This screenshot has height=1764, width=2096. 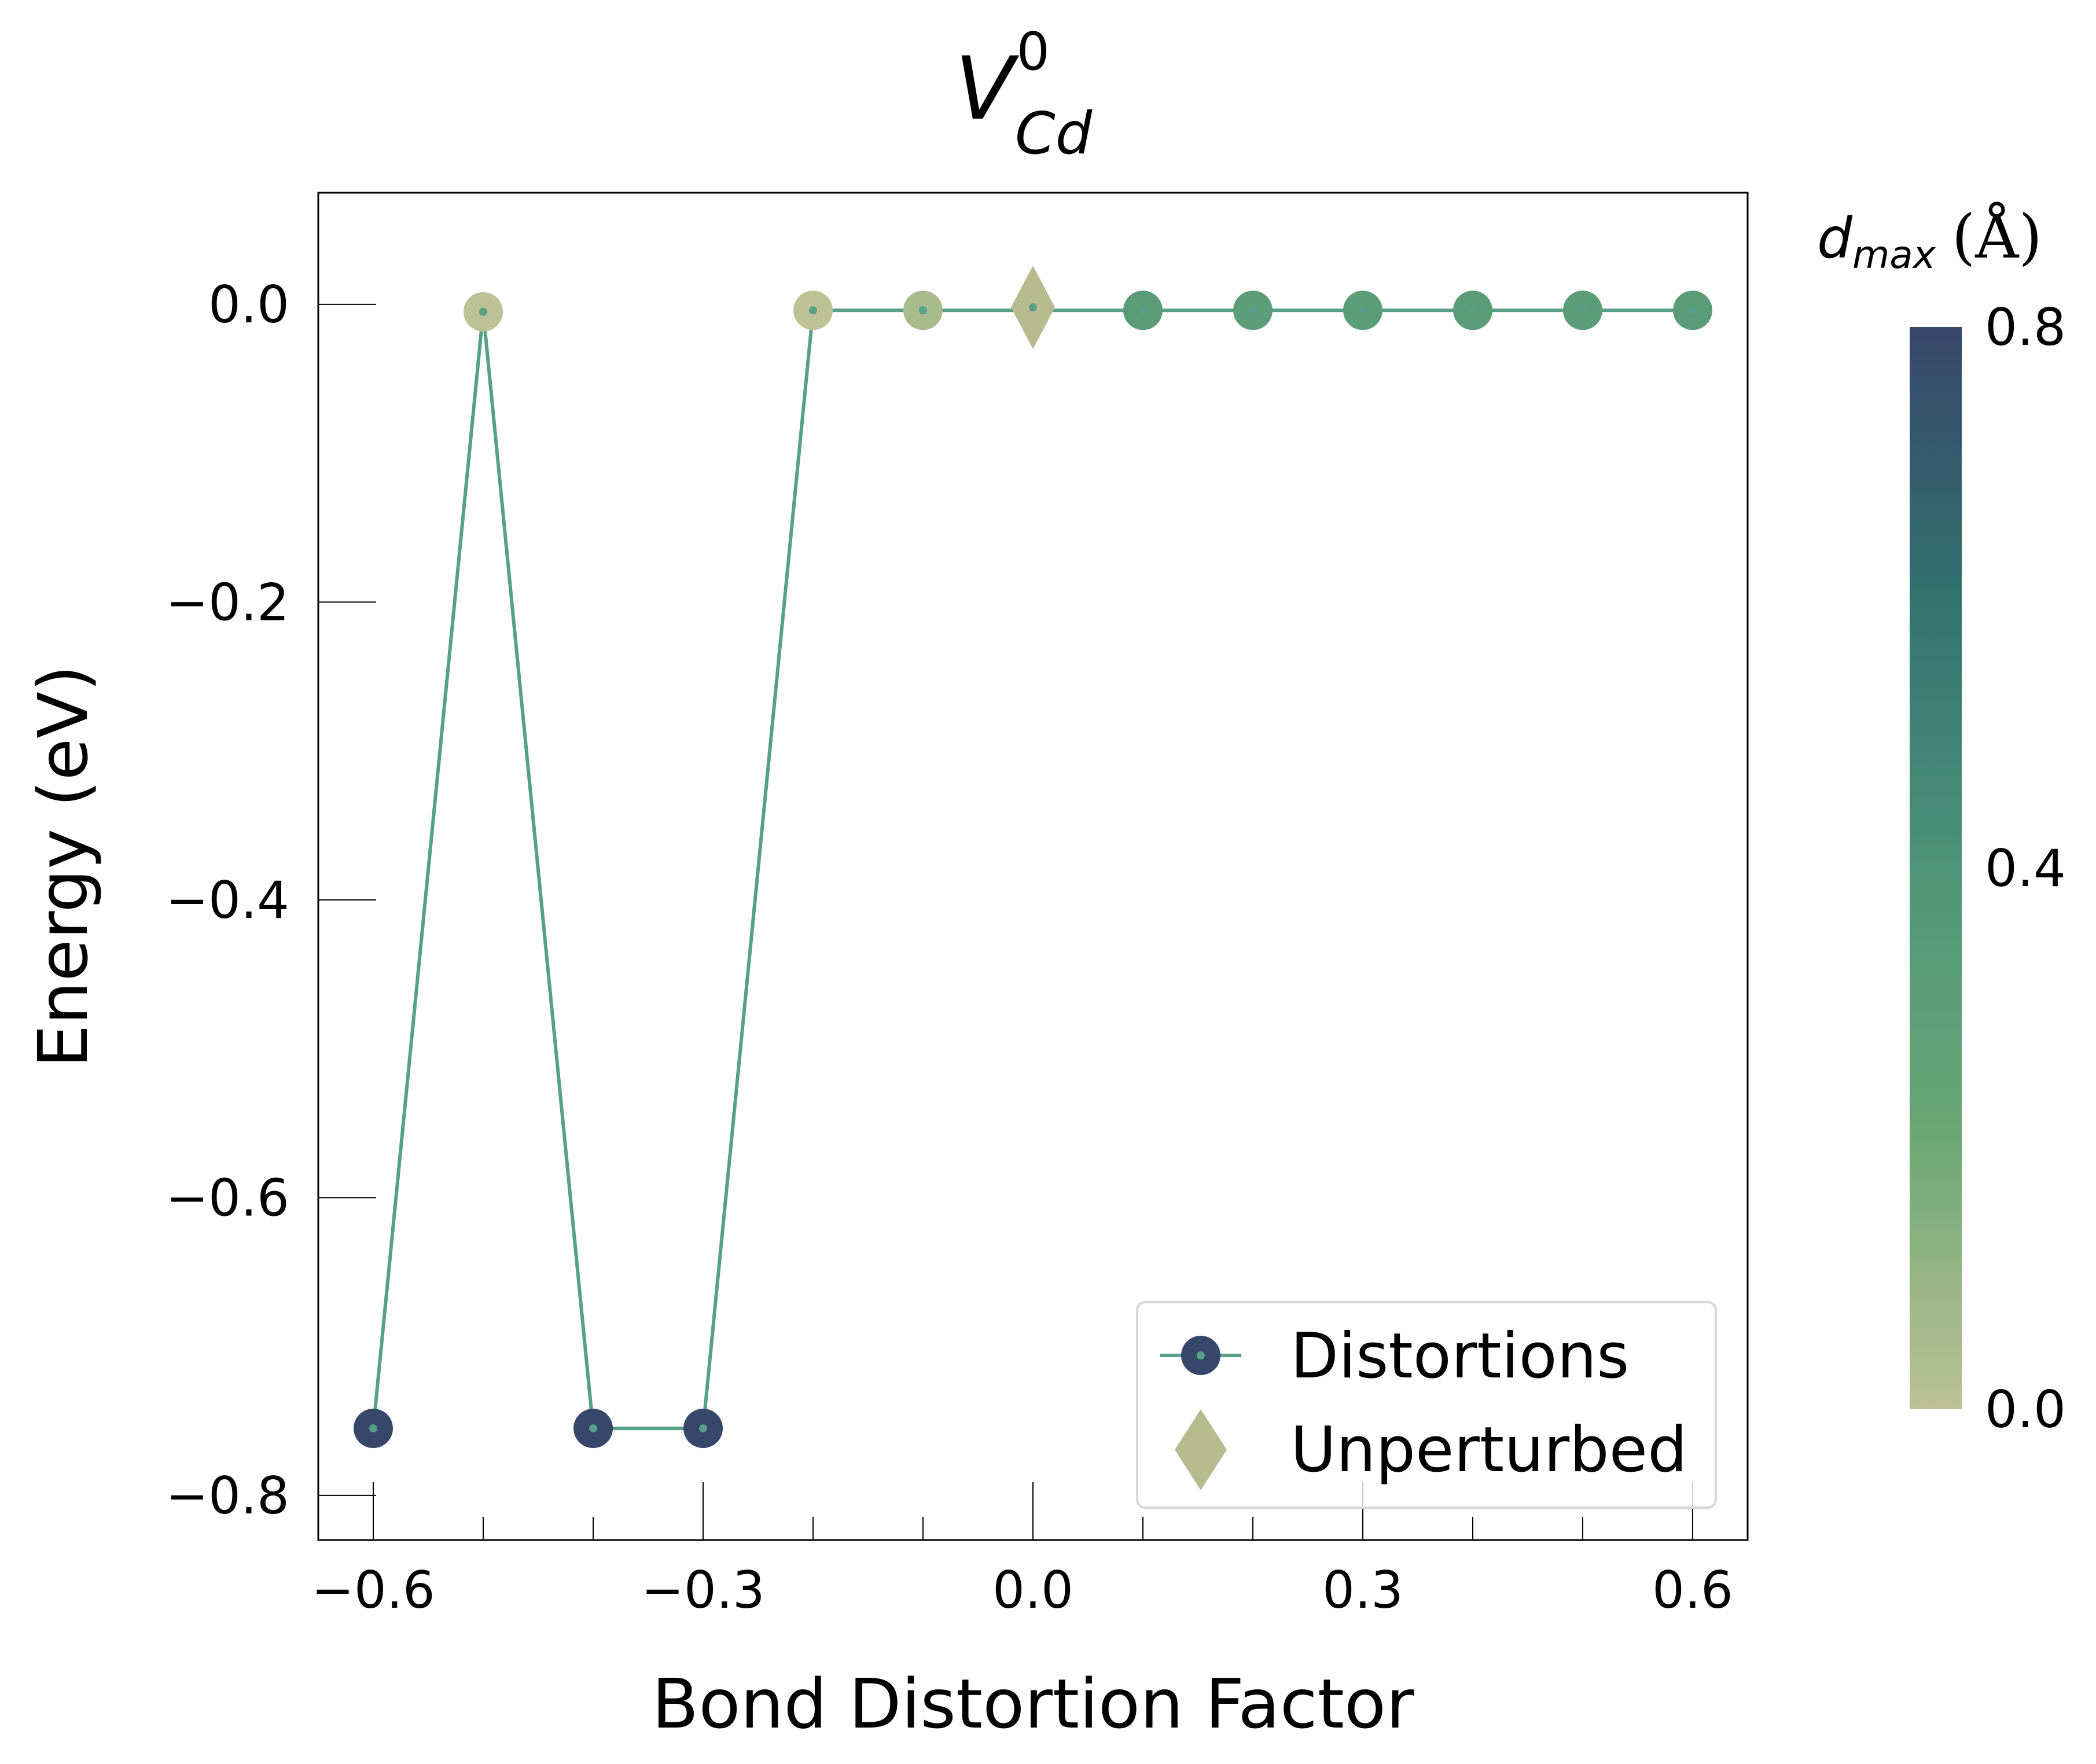 What do you see at coordinates (227, 900) in the screenshot?
I see `y-tick-label: −0.4` at bounding box center [227, 900].